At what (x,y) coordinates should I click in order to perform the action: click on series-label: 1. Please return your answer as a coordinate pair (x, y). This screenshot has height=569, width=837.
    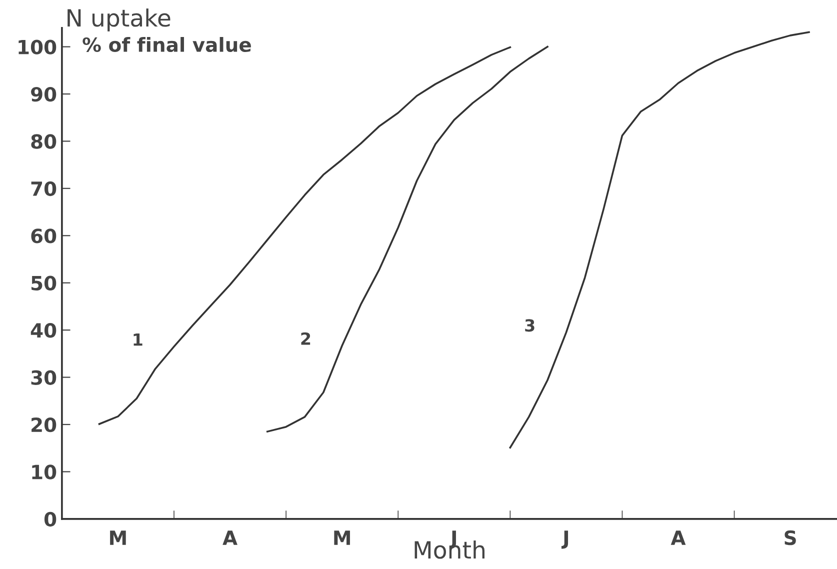
    Looking at the image, I should click on (138, 339).